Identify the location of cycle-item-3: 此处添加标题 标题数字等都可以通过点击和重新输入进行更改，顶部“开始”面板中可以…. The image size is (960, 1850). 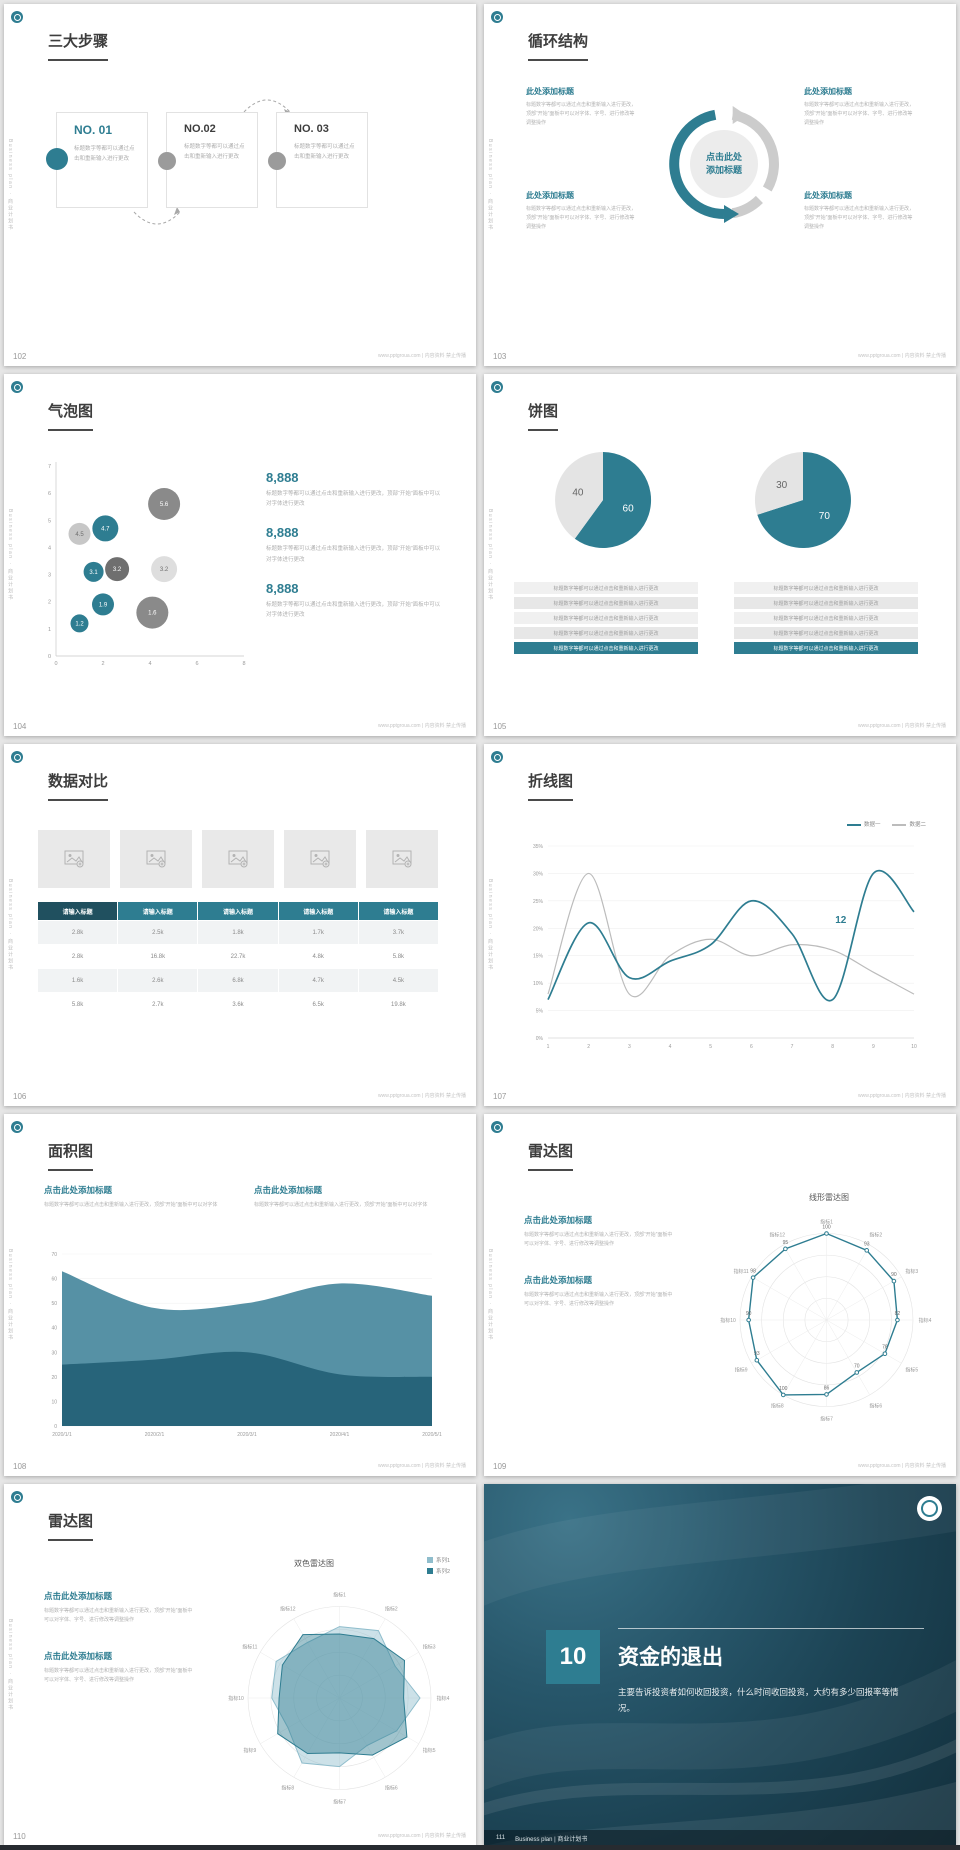
(860, 107).